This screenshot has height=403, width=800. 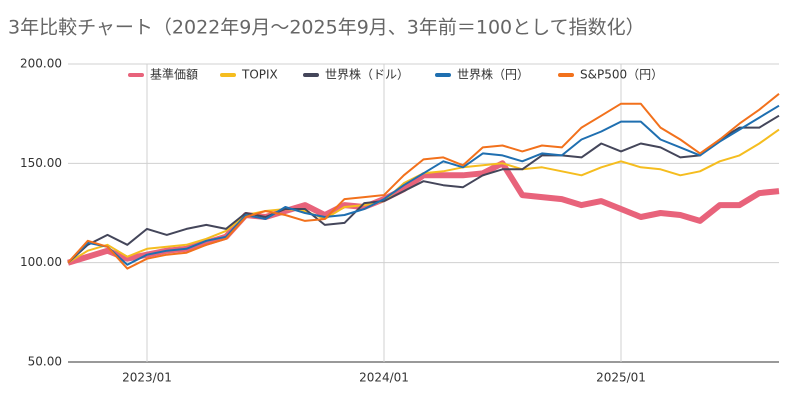 I want to click on legend-label: 基準価額, so click(x=174, y=74).